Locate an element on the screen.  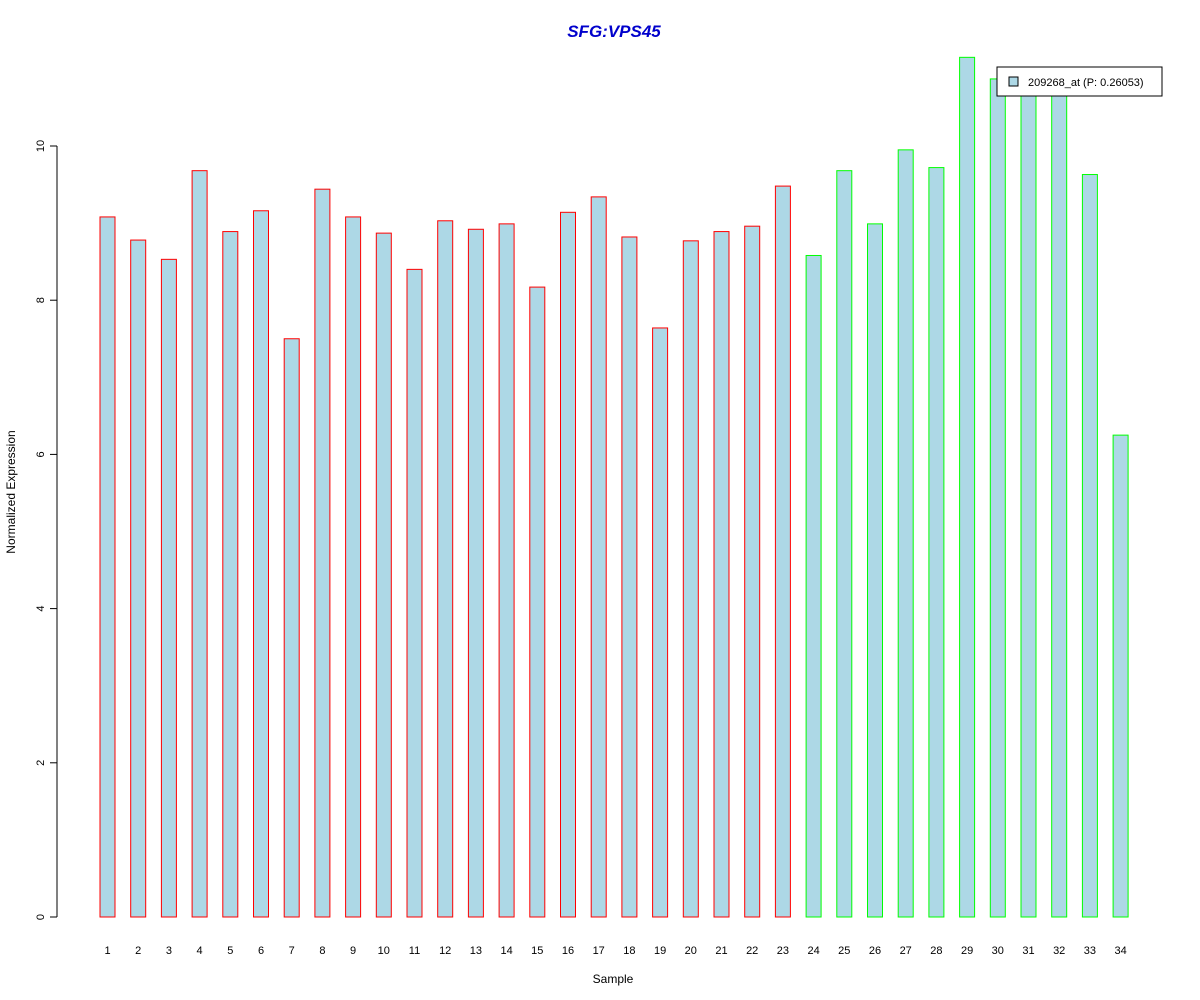
y-tick-label: 4 is located at coordinates (41, 609).